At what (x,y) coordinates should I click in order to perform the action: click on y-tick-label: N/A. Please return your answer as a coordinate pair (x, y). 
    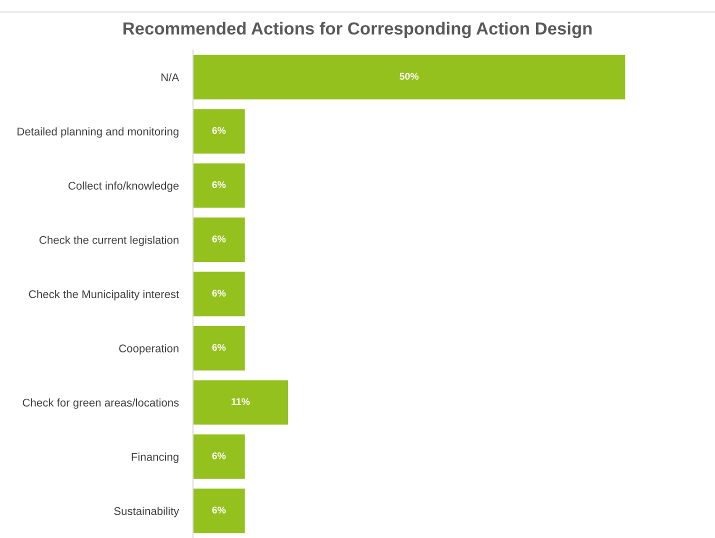
    Looking at the image, I should click on (171, 77).